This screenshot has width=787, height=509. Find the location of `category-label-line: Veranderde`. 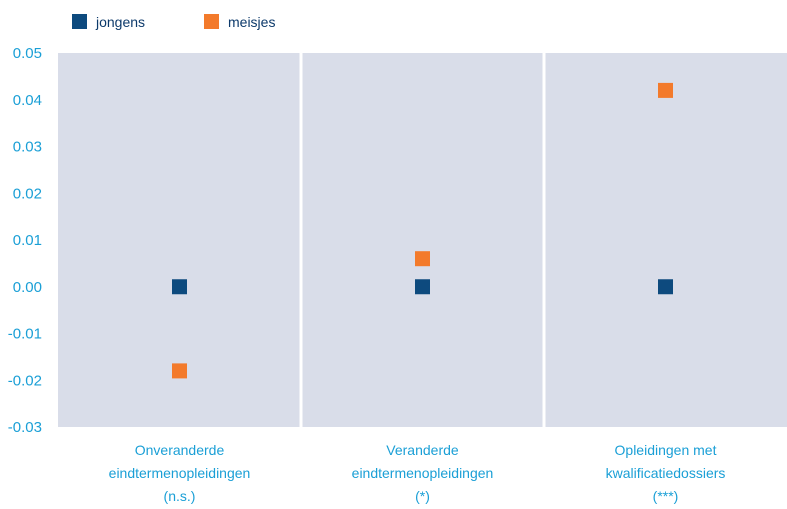

category-label-line: Veranderde is located at coordinates (422, 450).